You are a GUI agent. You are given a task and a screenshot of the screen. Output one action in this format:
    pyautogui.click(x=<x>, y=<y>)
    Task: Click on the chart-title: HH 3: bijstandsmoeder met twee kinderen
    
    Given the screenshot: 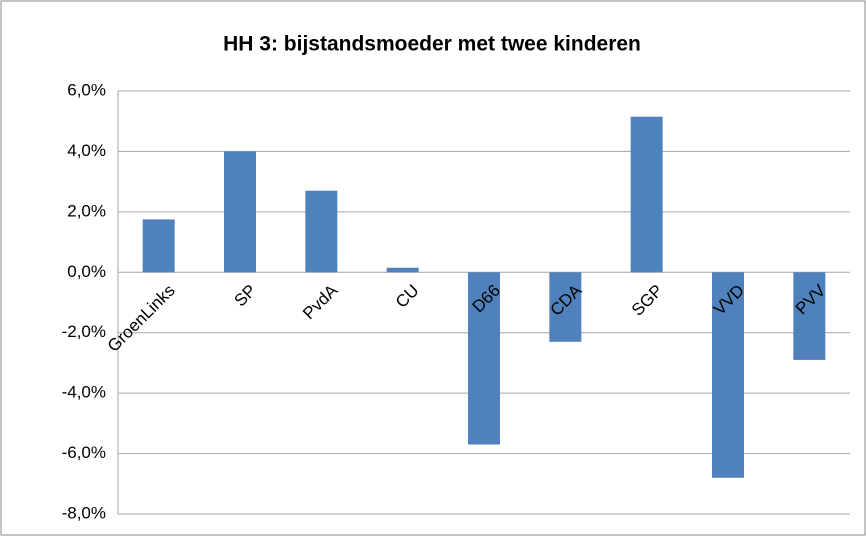 What is the action you would take?
    pyautogui.click(x=432, y=44)
    